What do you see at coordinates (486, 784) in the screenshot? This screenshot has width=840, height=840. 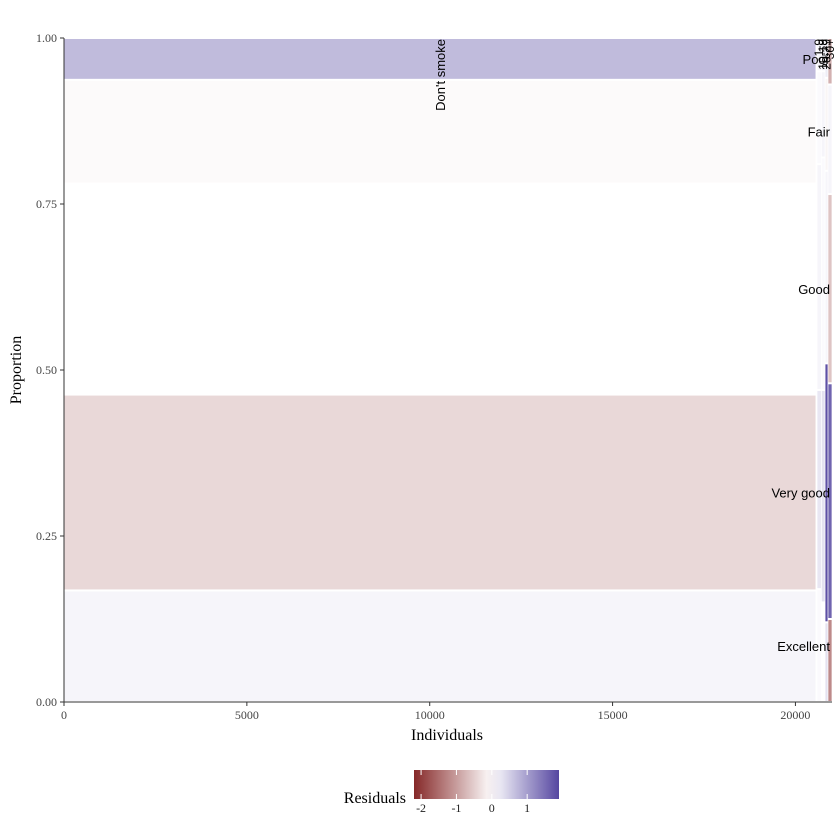 I see `legend-colorbar` at bounding box center [486, 784].